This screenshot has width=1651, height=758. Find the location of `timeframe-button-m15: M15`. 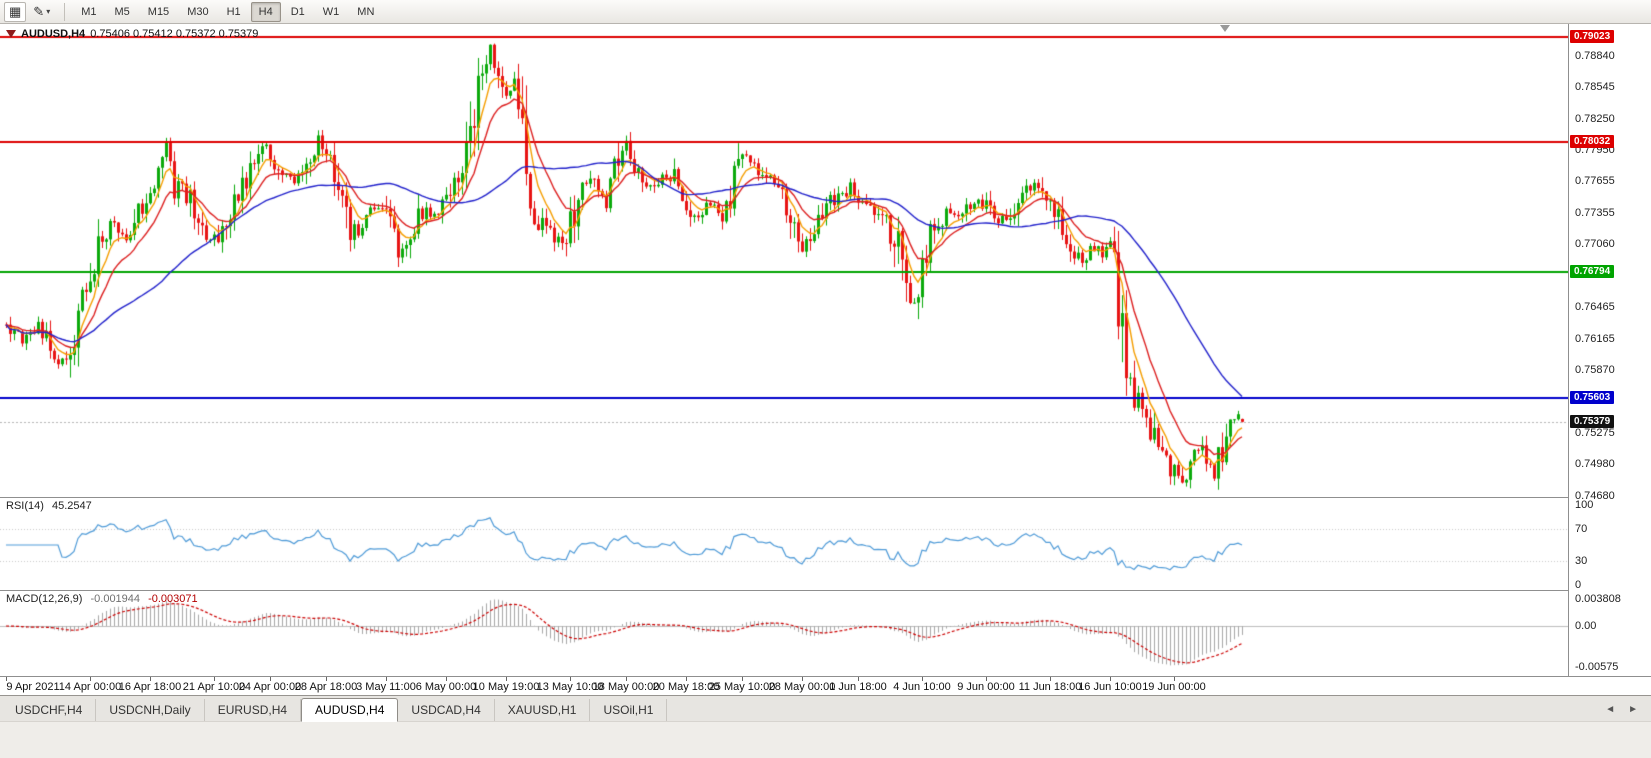

timeframe-button-m15: M15 is located at coordinates (158, 11).